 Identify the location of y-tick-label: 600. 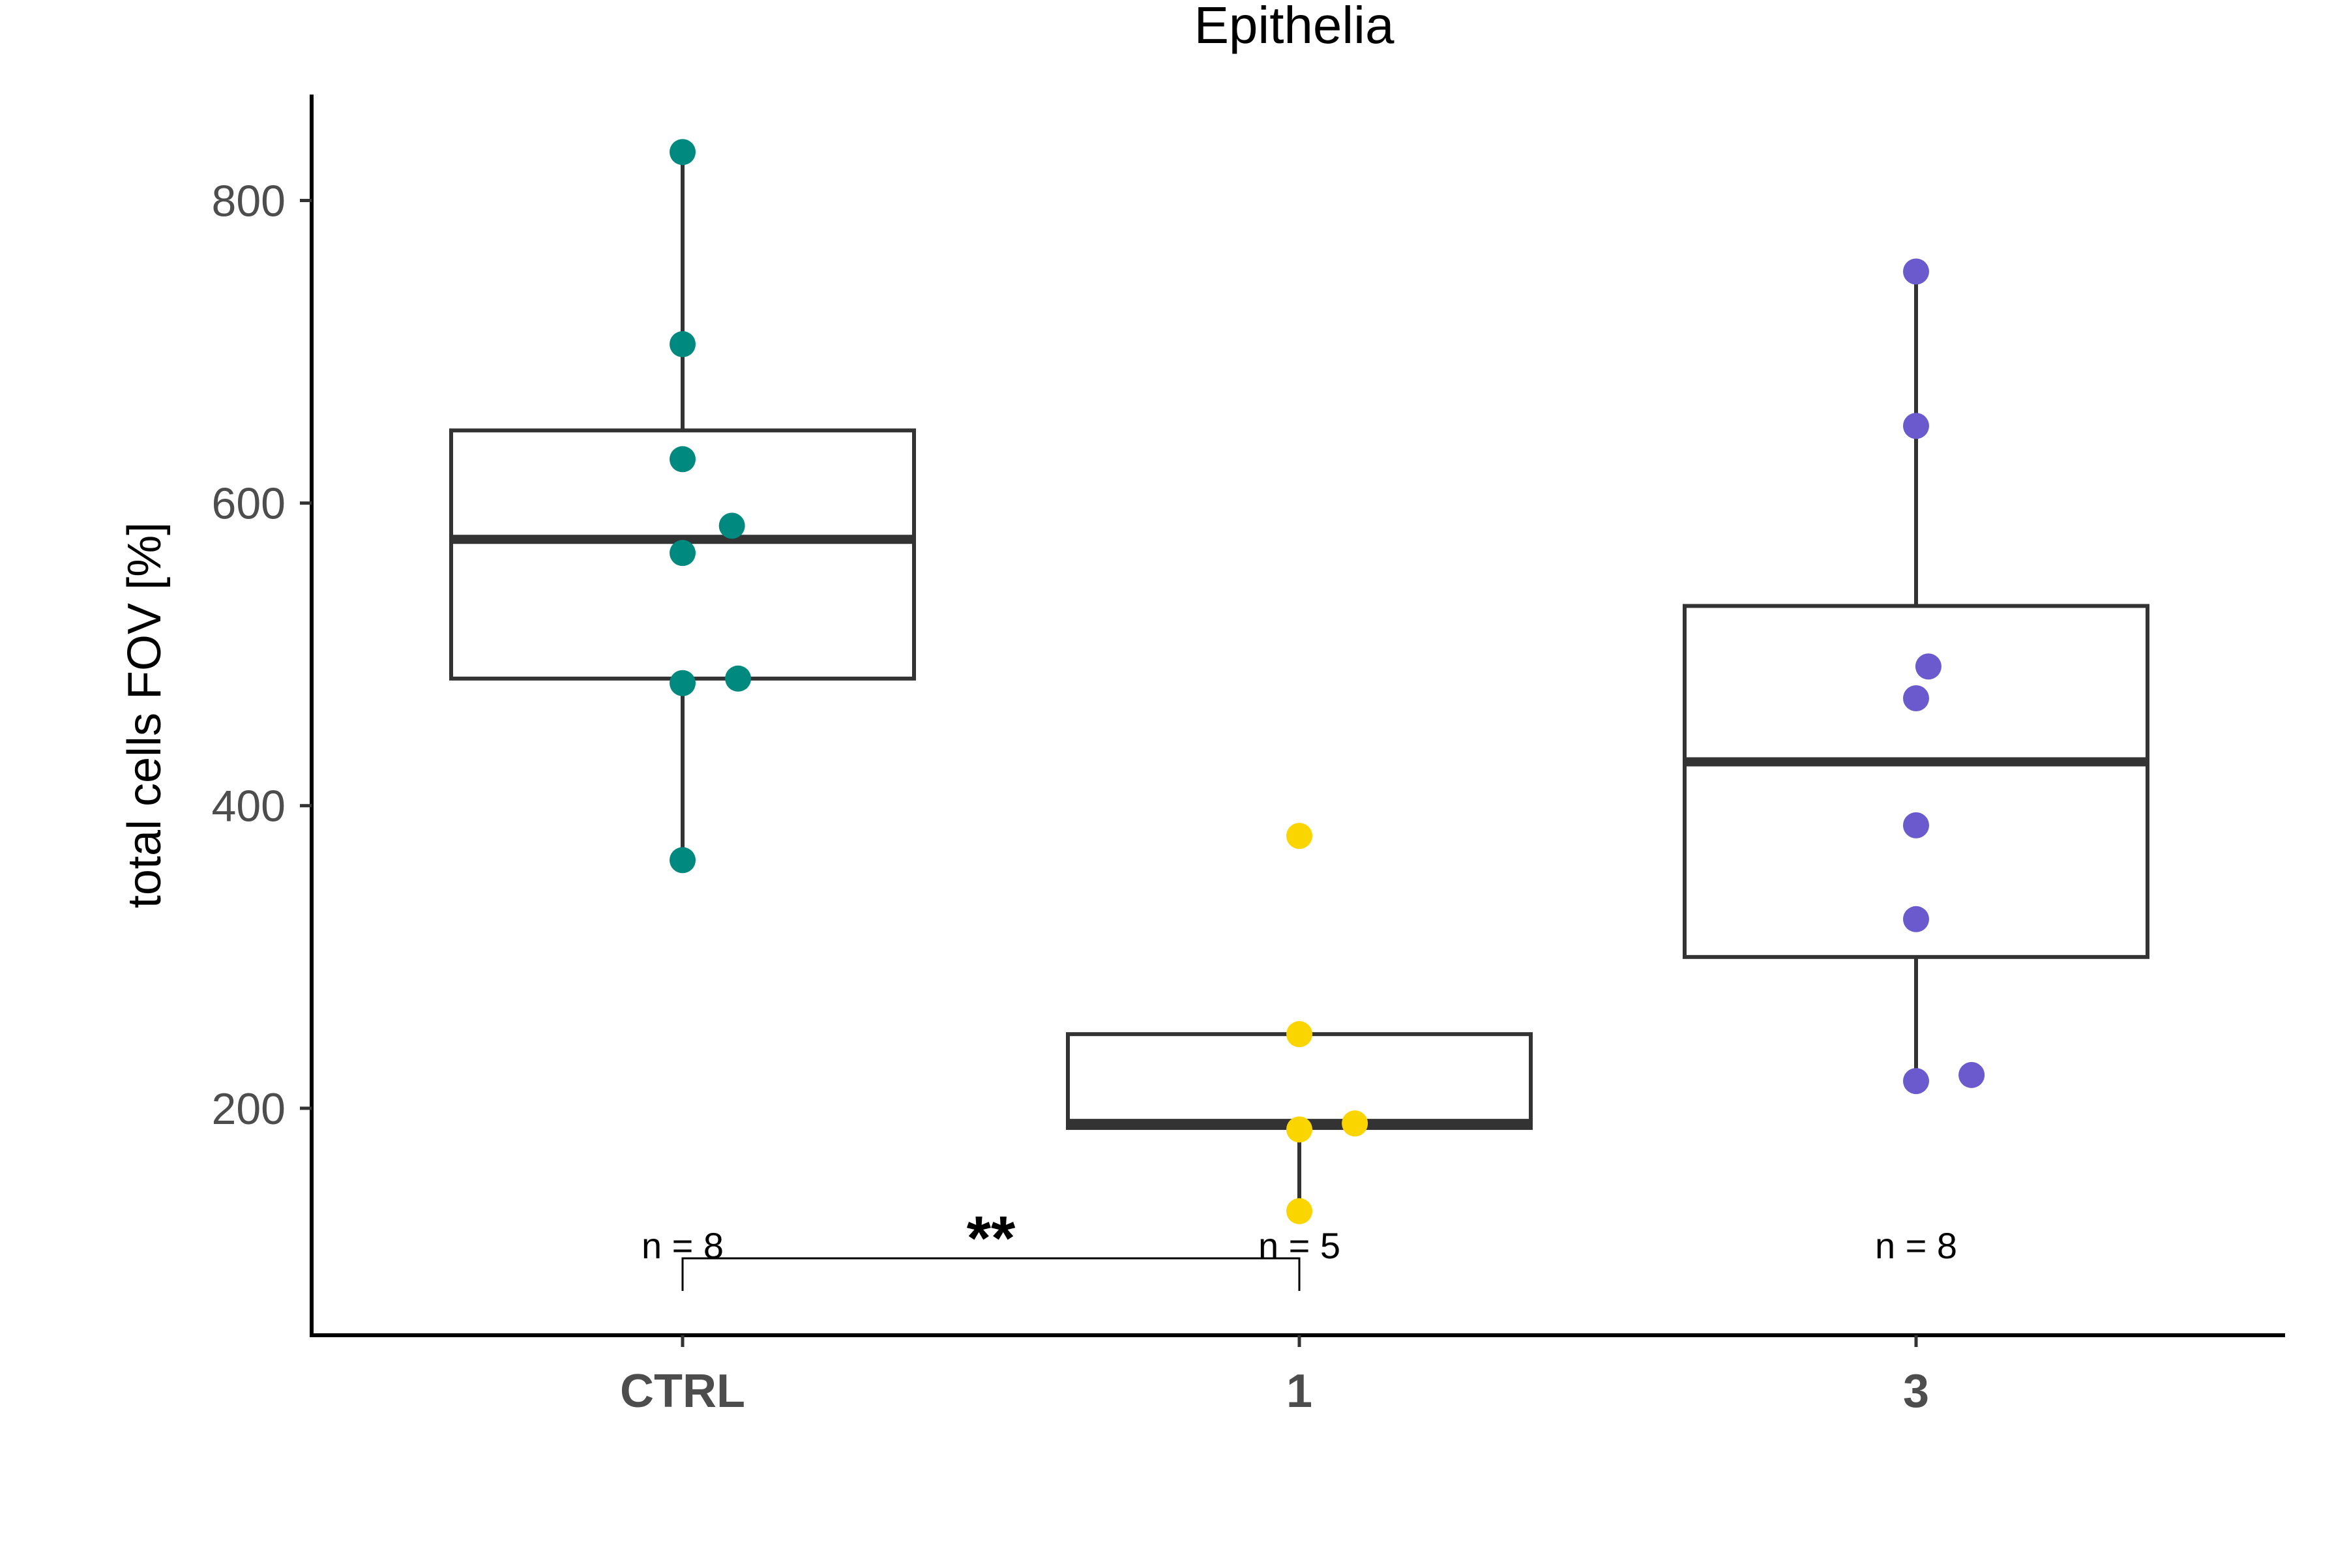
(249, 504).